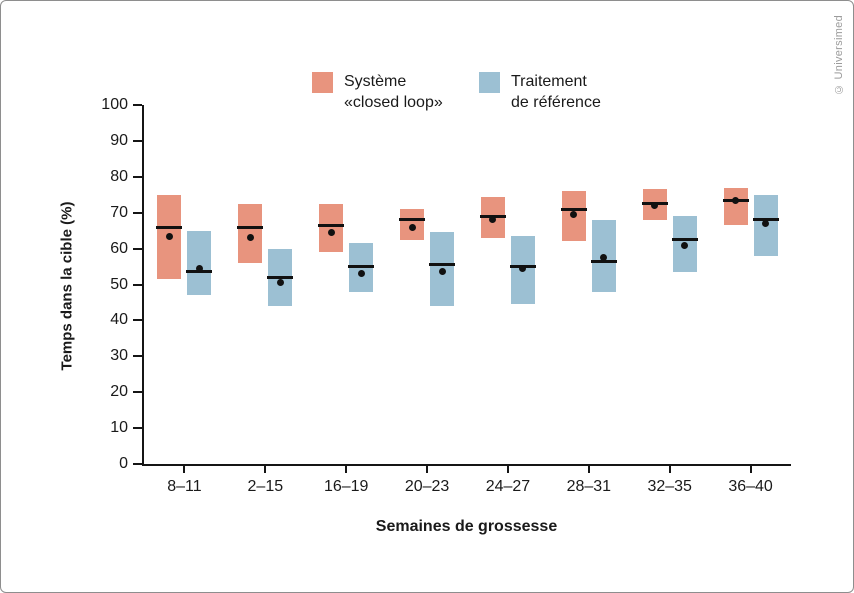  What do you see at coordinates (67, 286) in the screenshot?
I see `y-axis-title: Temps dans la cible (%)` at bounding box center [67, 286].